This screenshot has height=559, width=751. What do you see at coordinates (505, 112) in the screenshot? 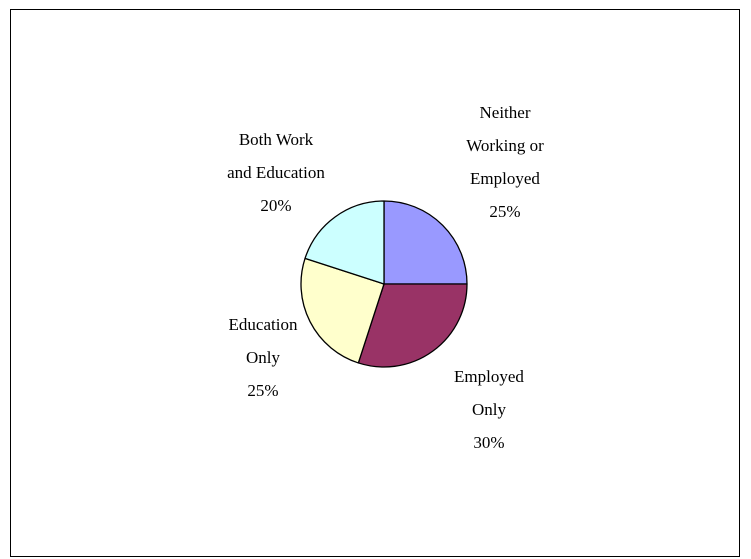
I see `slice-name-line: Neither` at bounding box center [505, 112].